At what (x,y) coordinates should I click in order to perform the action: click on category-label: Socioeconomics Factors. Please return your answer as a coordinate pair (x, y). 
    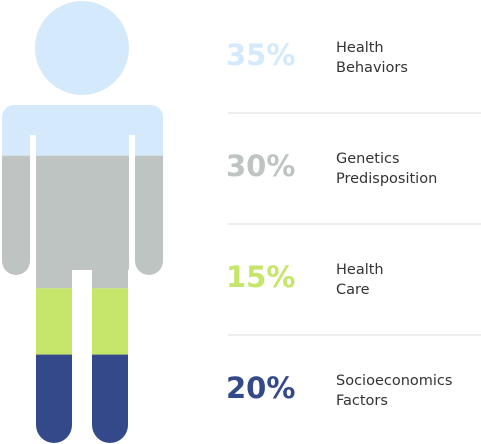
    Looking at the image, I should click on (394, 391).